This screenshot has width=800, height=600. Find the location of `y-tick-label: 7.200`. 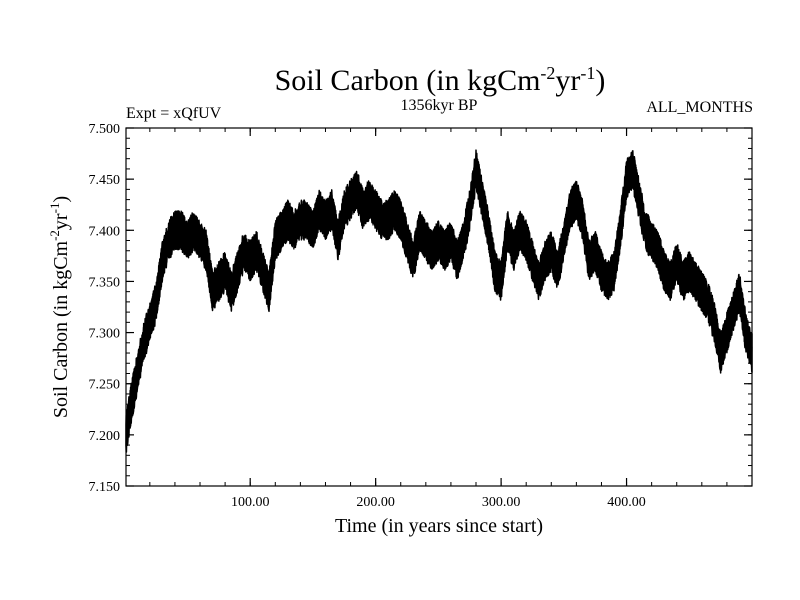

y-tick-label: 7.200 is located at coordinates (105, 436).